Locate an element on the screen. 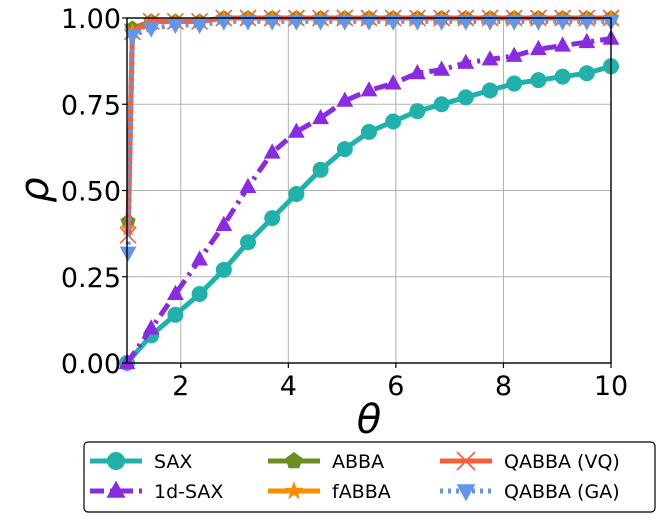 The height and width of the screenshot is (525, 664). legend-item-1d-sax: 1d-SAX is located at coordinates (156, 491).